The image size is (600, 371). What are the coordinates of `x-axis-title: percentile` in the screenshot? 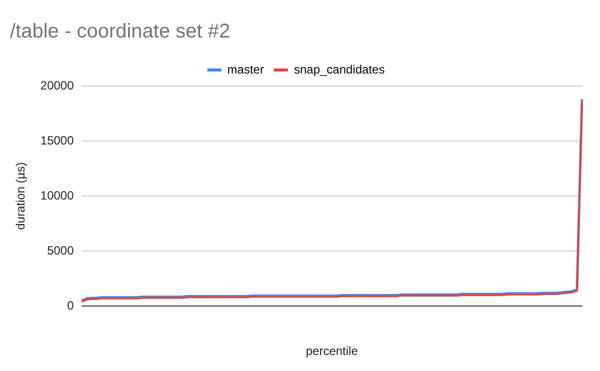 It's located at (332, 351).